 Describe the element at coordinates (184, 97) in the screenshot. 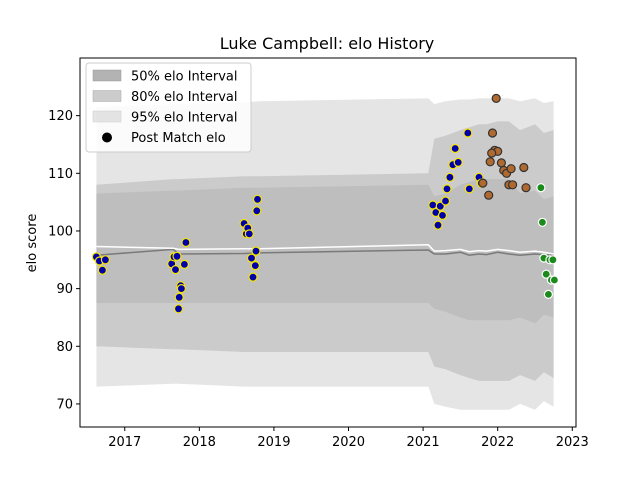

I see `legend-label: 80% elo Interval` at that location.